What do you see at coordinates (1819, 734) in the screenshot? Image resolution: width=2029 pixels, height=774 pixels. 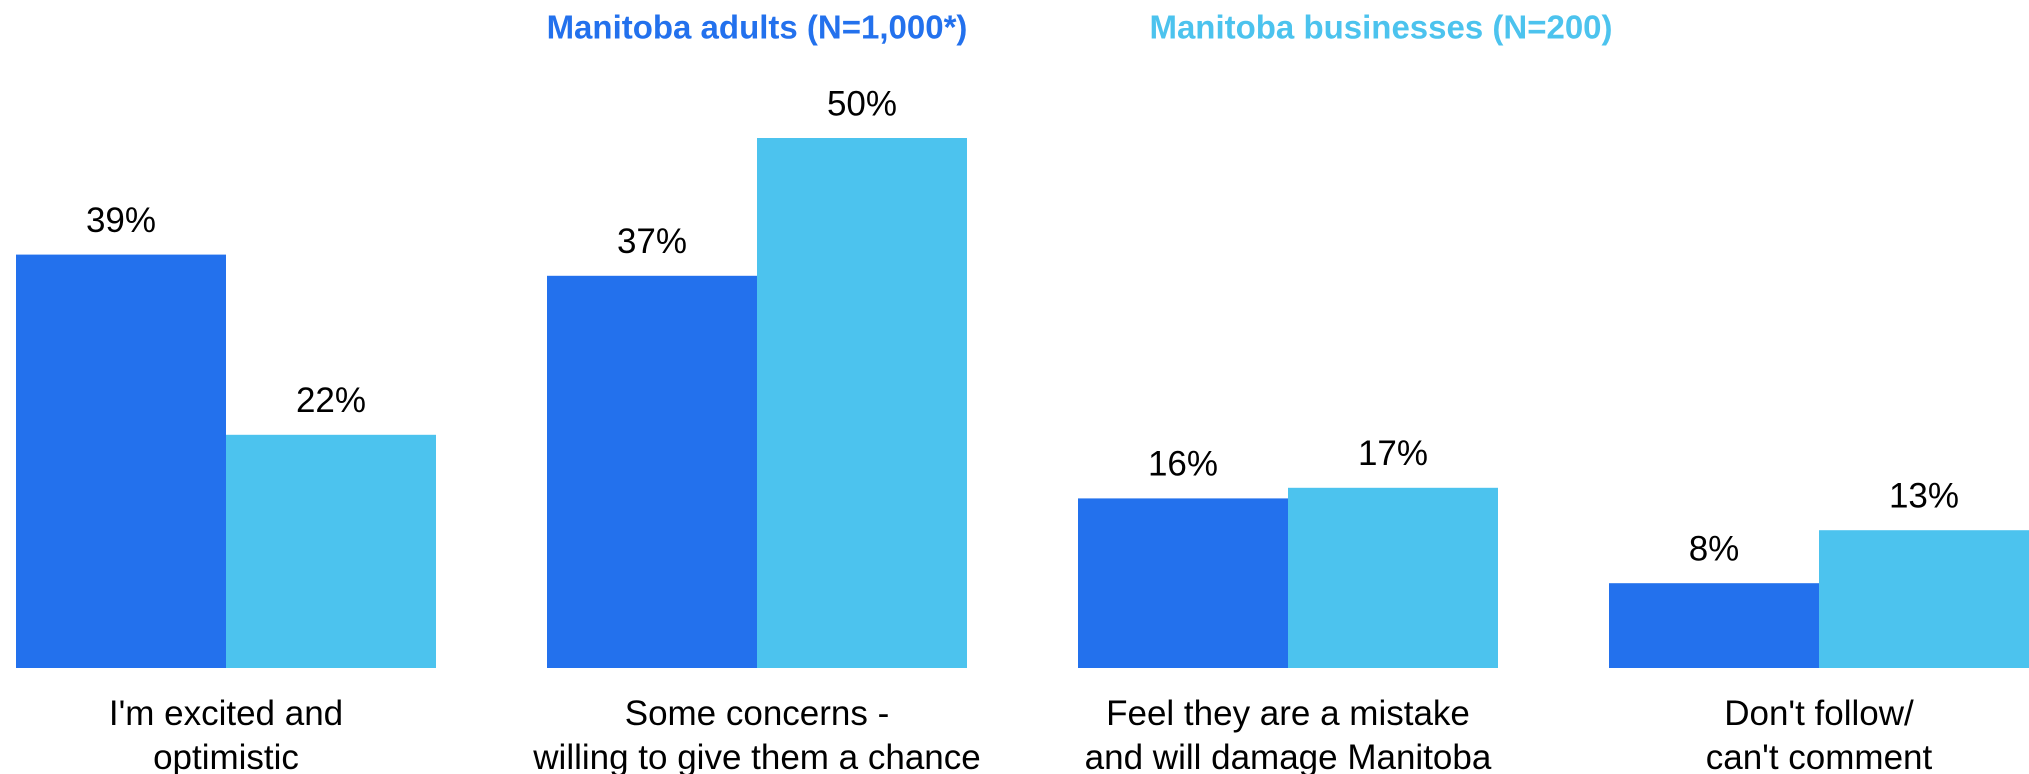 I see `x-tick-label: Don't follow/ can't comment` at bounding box center [1819, 734].